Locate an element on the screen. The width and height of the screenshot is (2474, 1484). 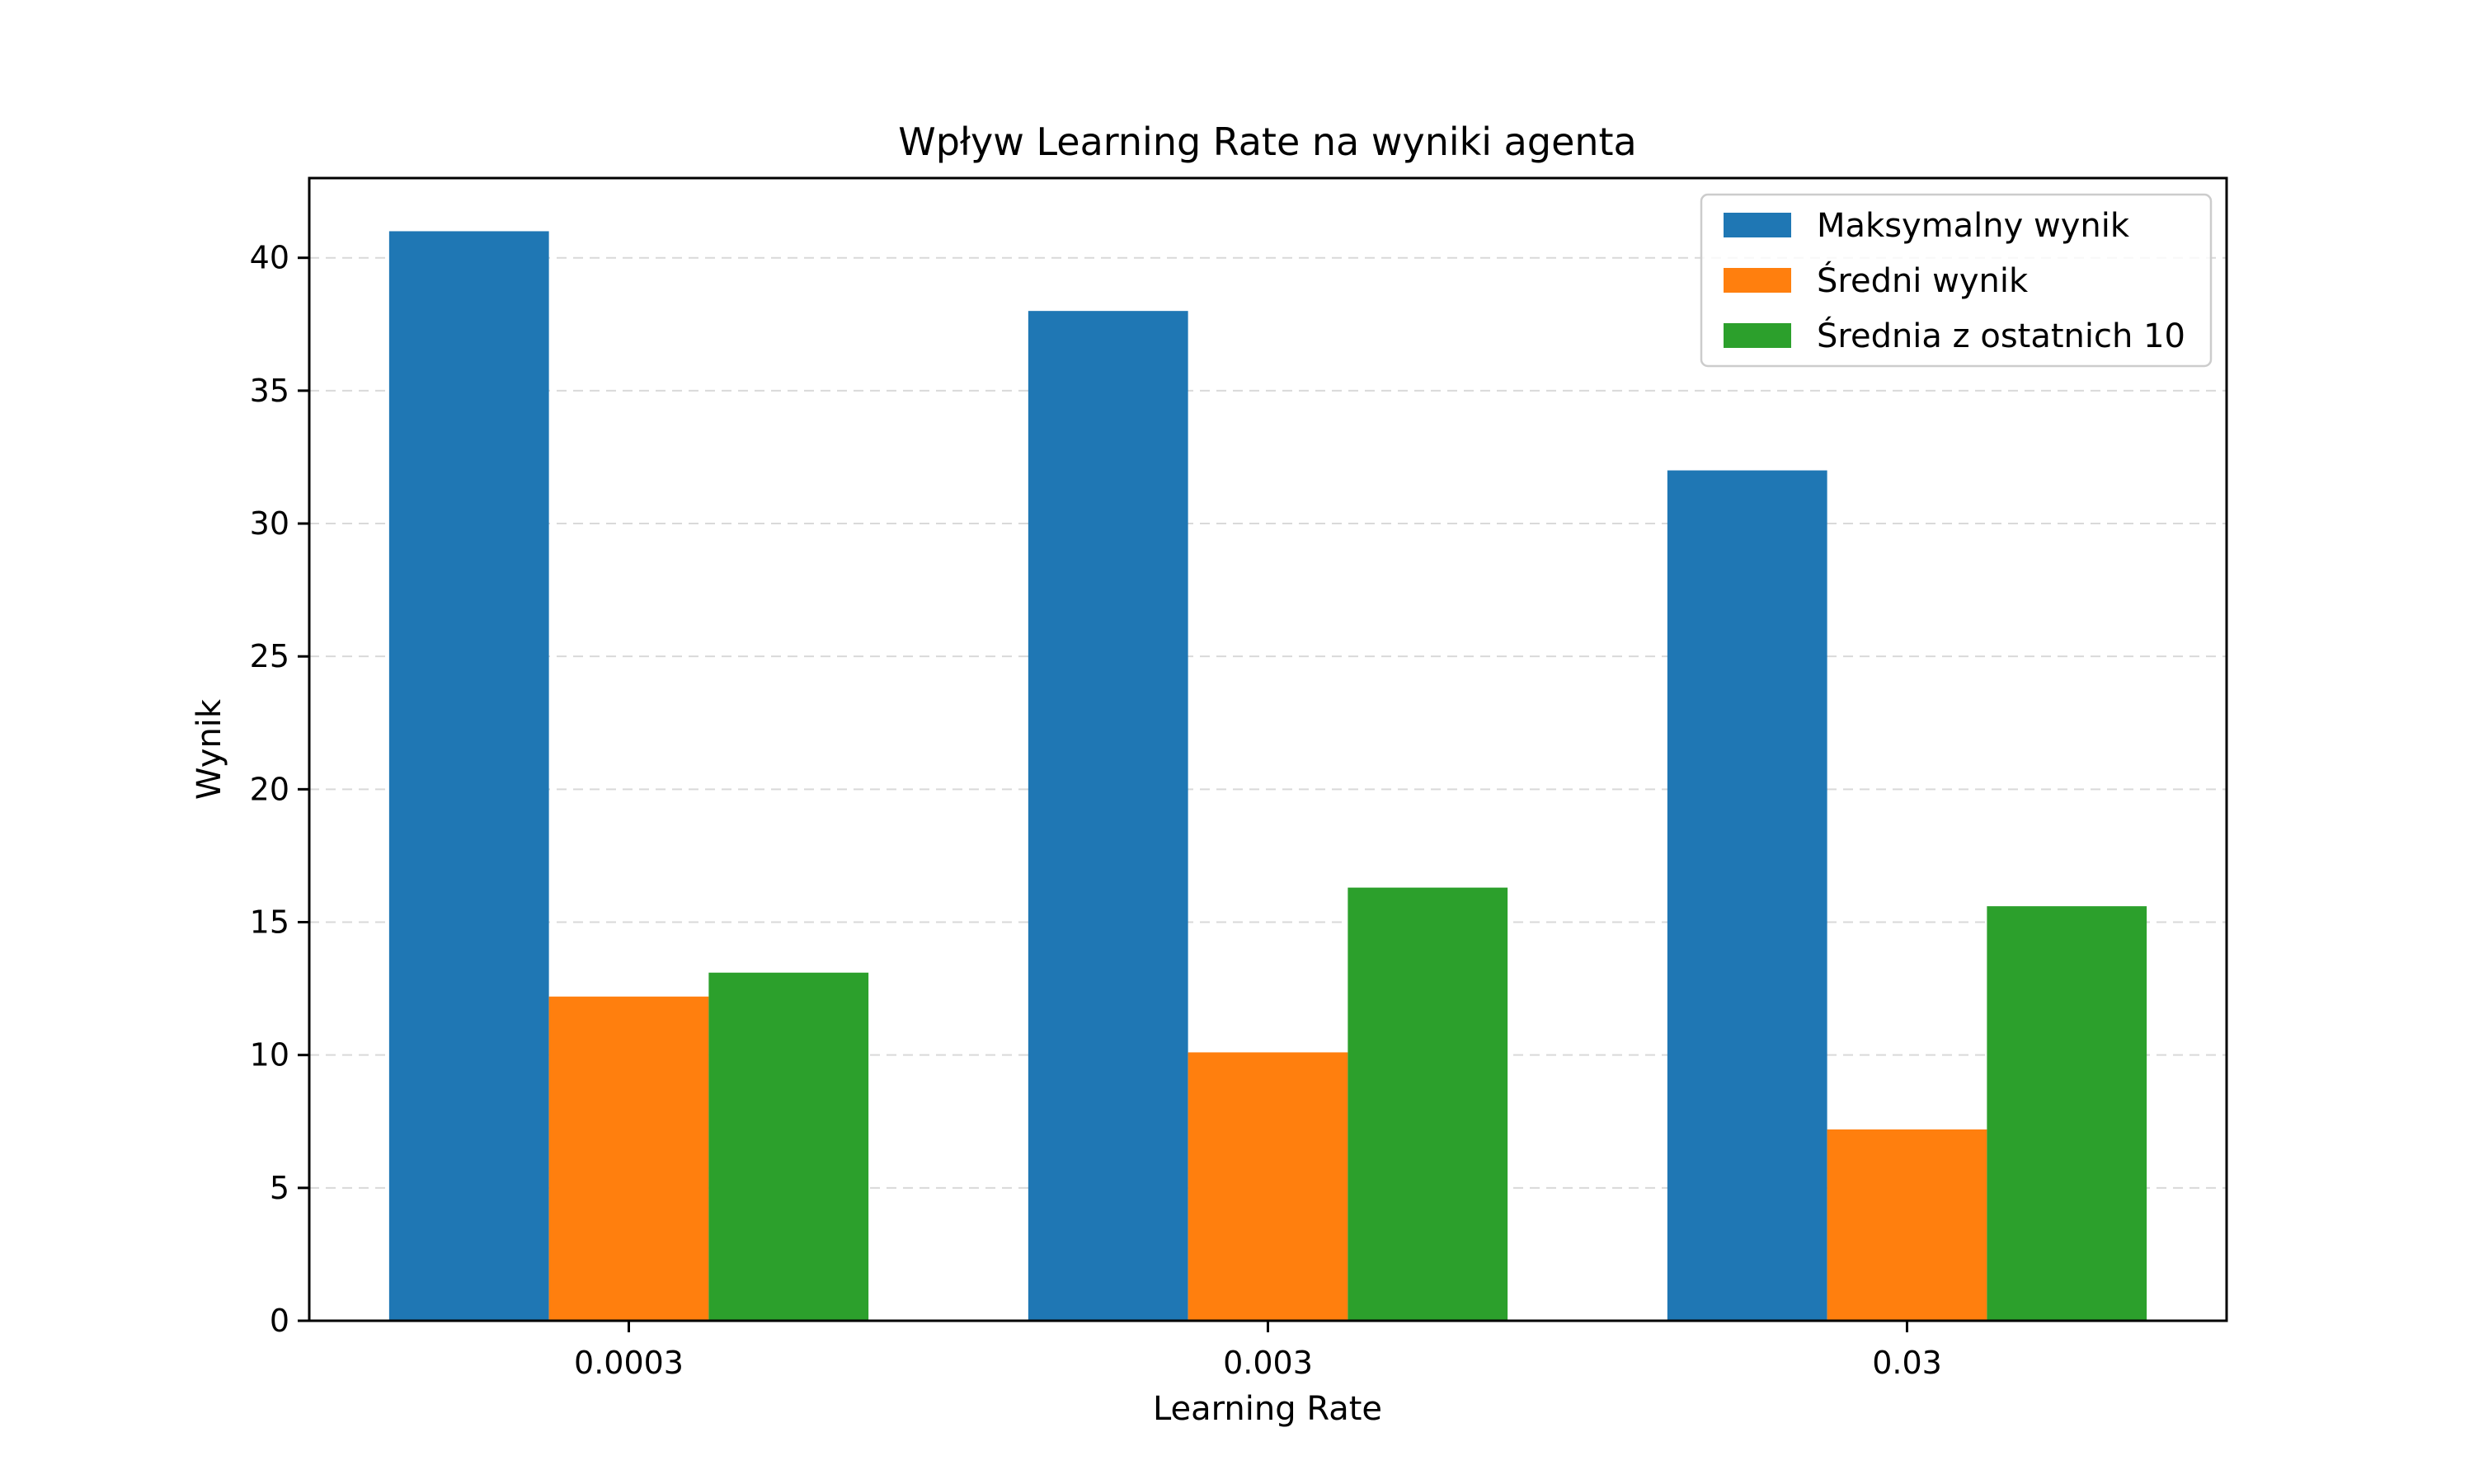
y-tick-label: 20 is located at coordinates (269, 789).